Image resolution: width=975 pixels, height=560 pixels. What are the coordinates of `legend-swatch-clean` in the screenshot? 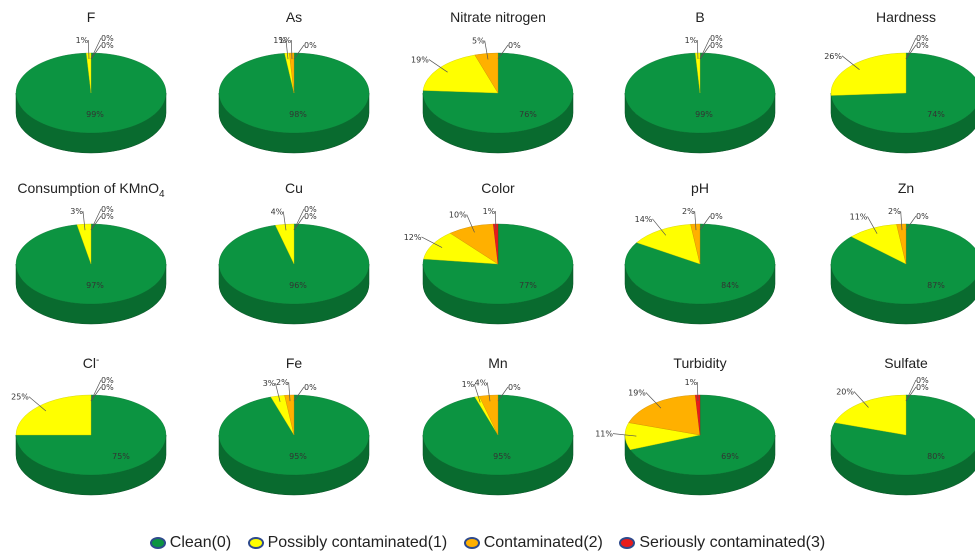 It's located at (157, 543).